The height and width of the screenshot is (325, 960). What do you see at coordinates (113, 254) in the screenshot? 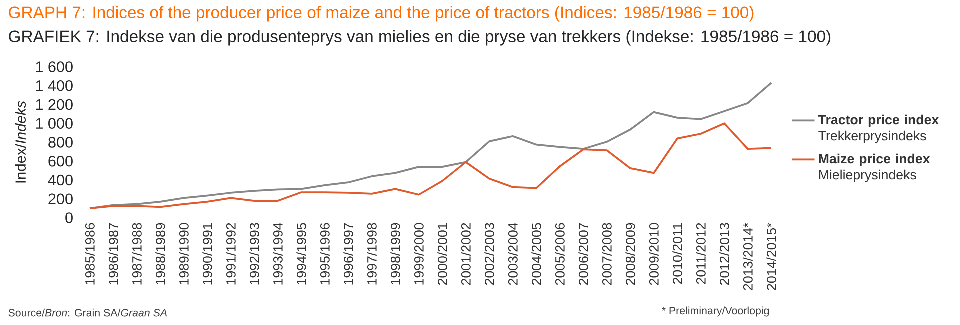
I see `x-tick-label: 1986/1987` at bounding box center [113, 254].